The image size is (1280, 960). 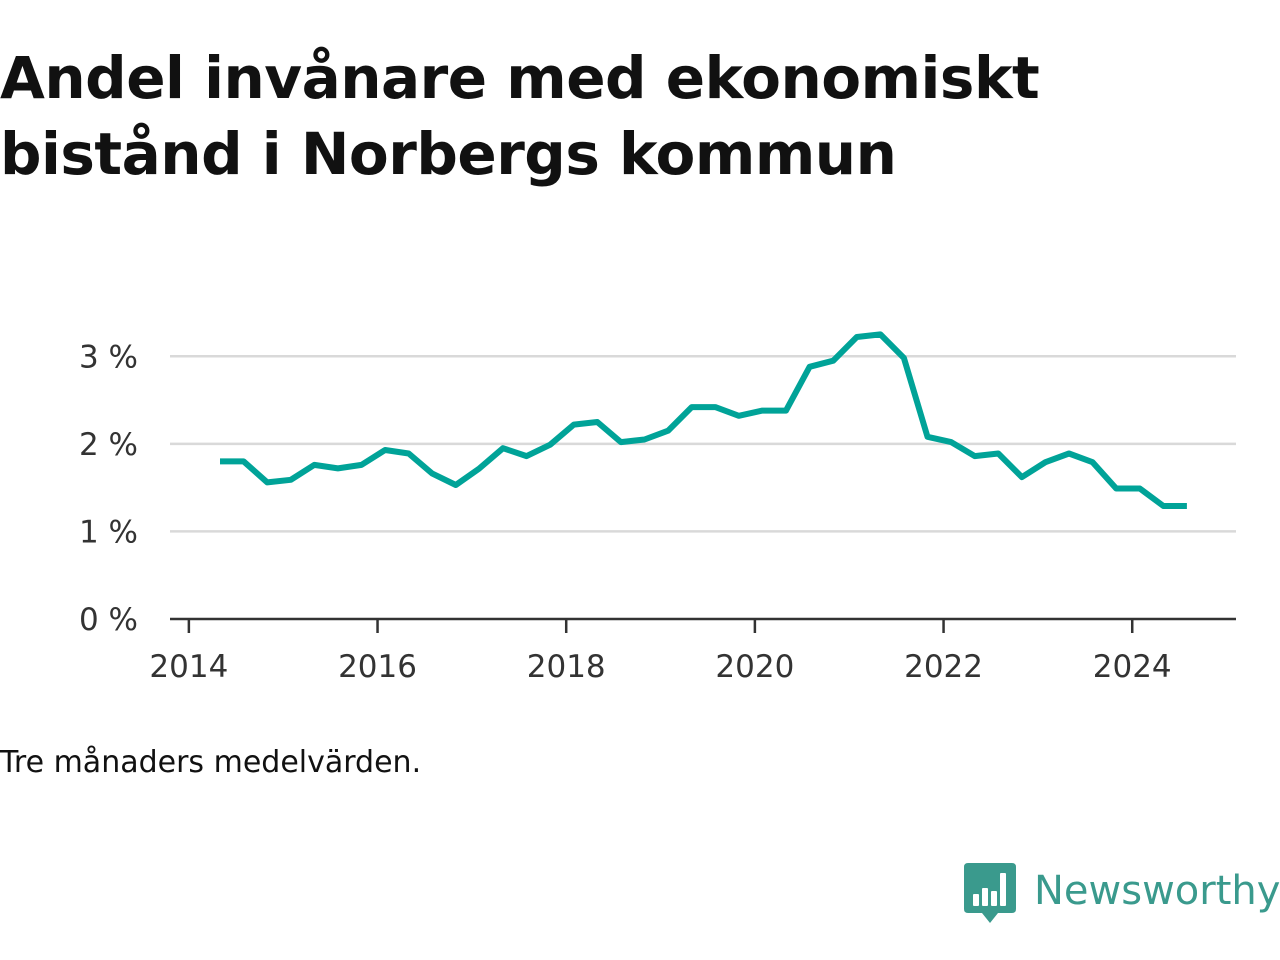 I want to click on series, so click(x=703, y=420).